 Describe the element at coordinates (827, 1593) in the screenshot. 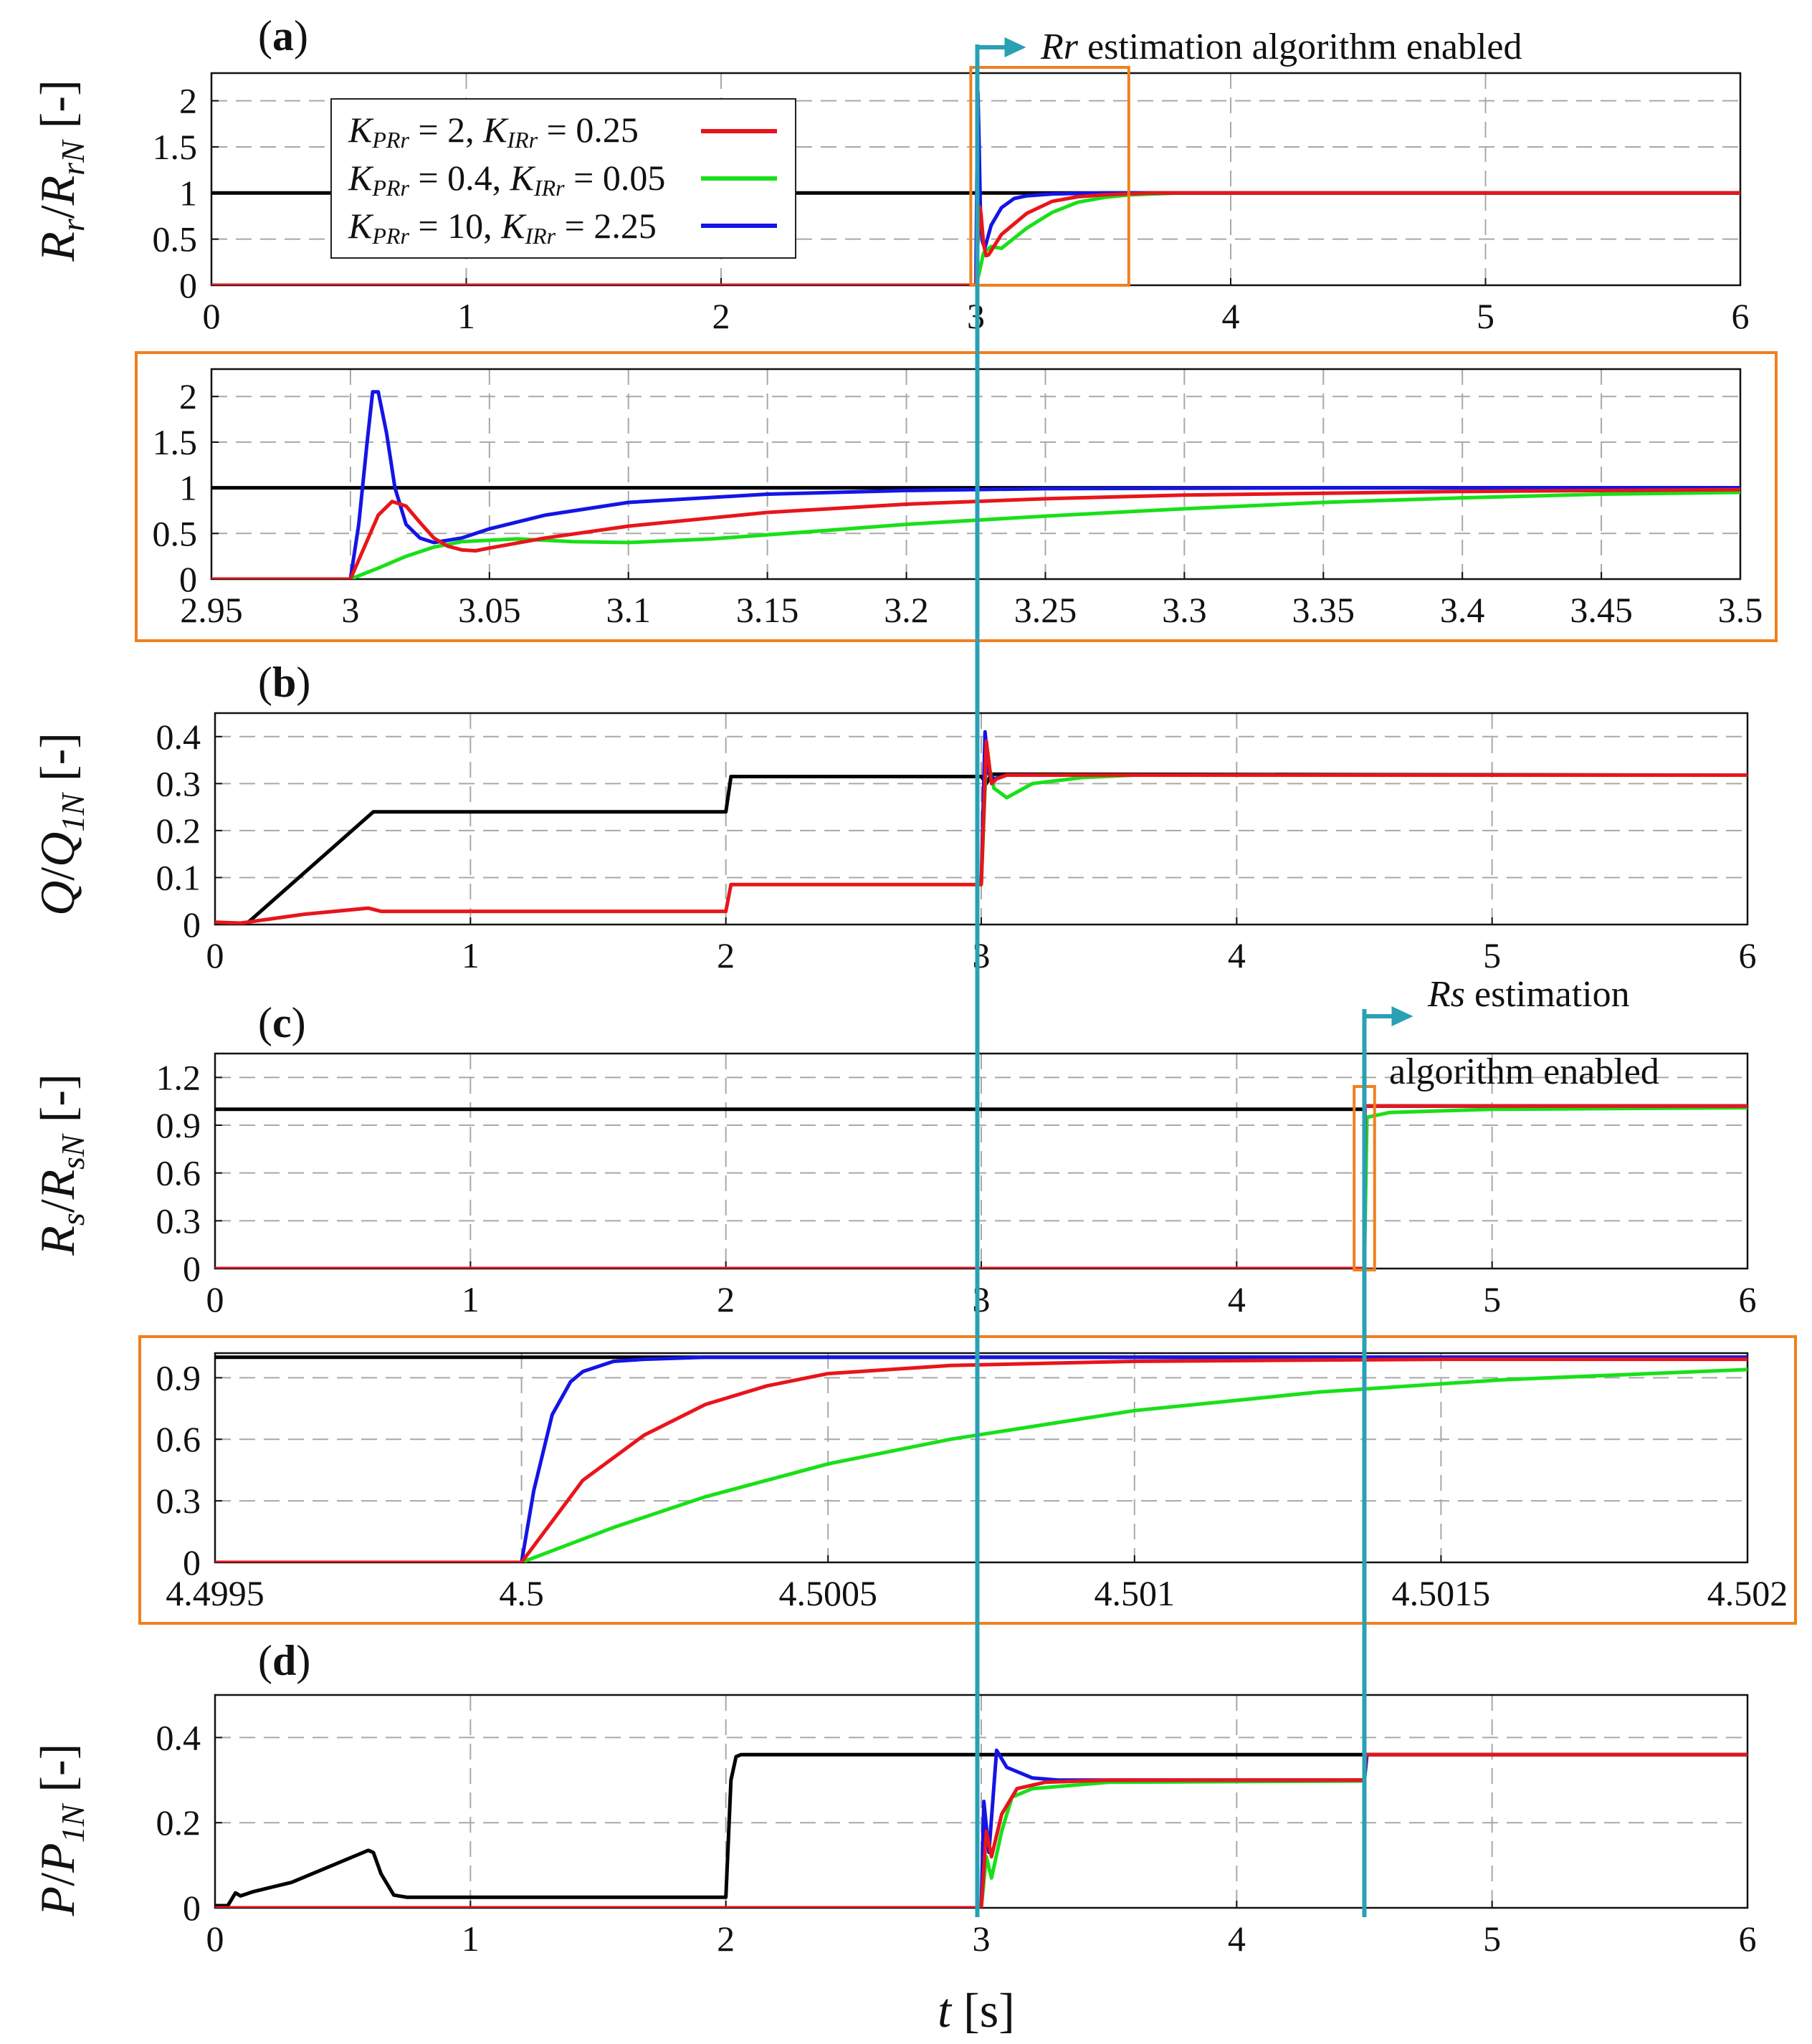

I see `xtick-label-c-zoom-2: 4.5005` at that location.